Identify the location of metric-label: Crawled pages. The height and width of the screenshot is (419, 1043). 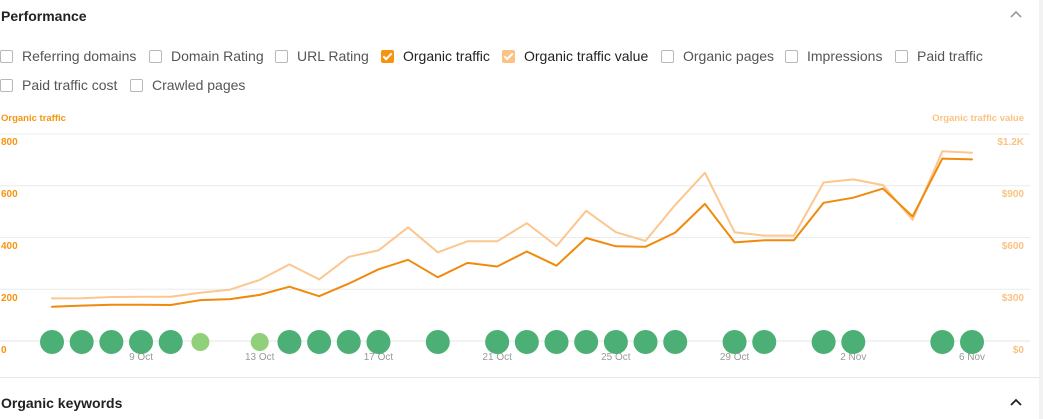
(199, 85).